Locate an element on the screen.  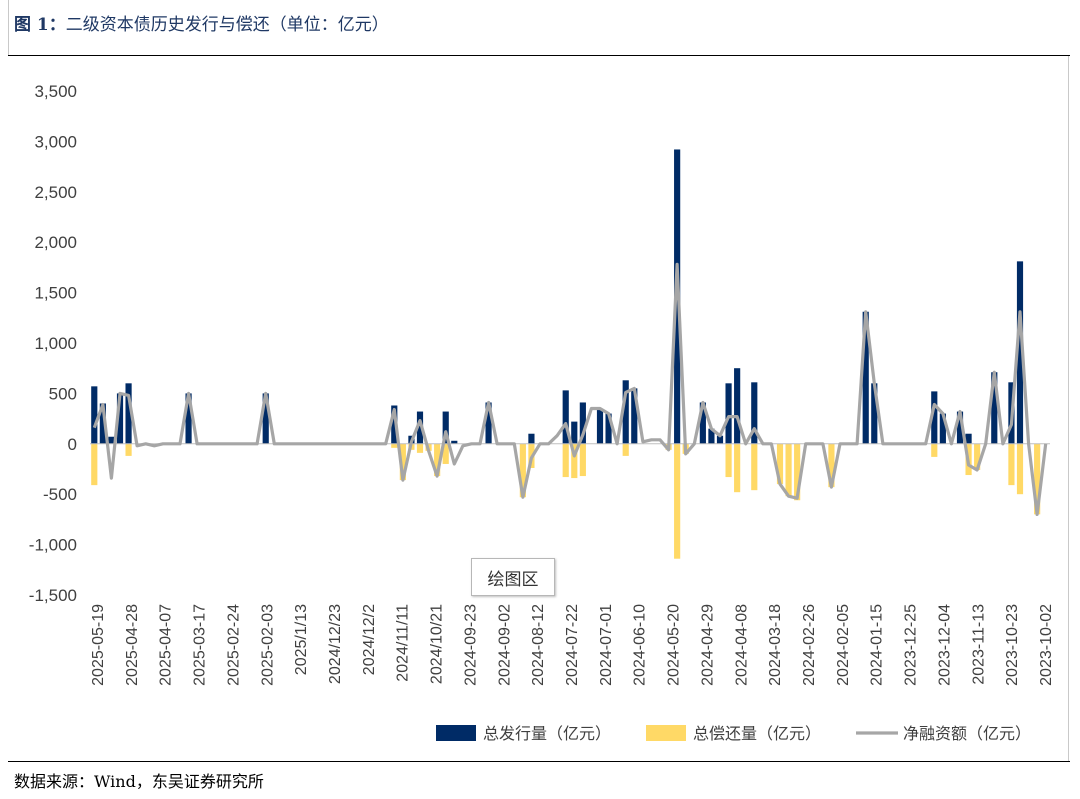
x-tick-label: 2025-04-28 is located at coordinates (132, 645).